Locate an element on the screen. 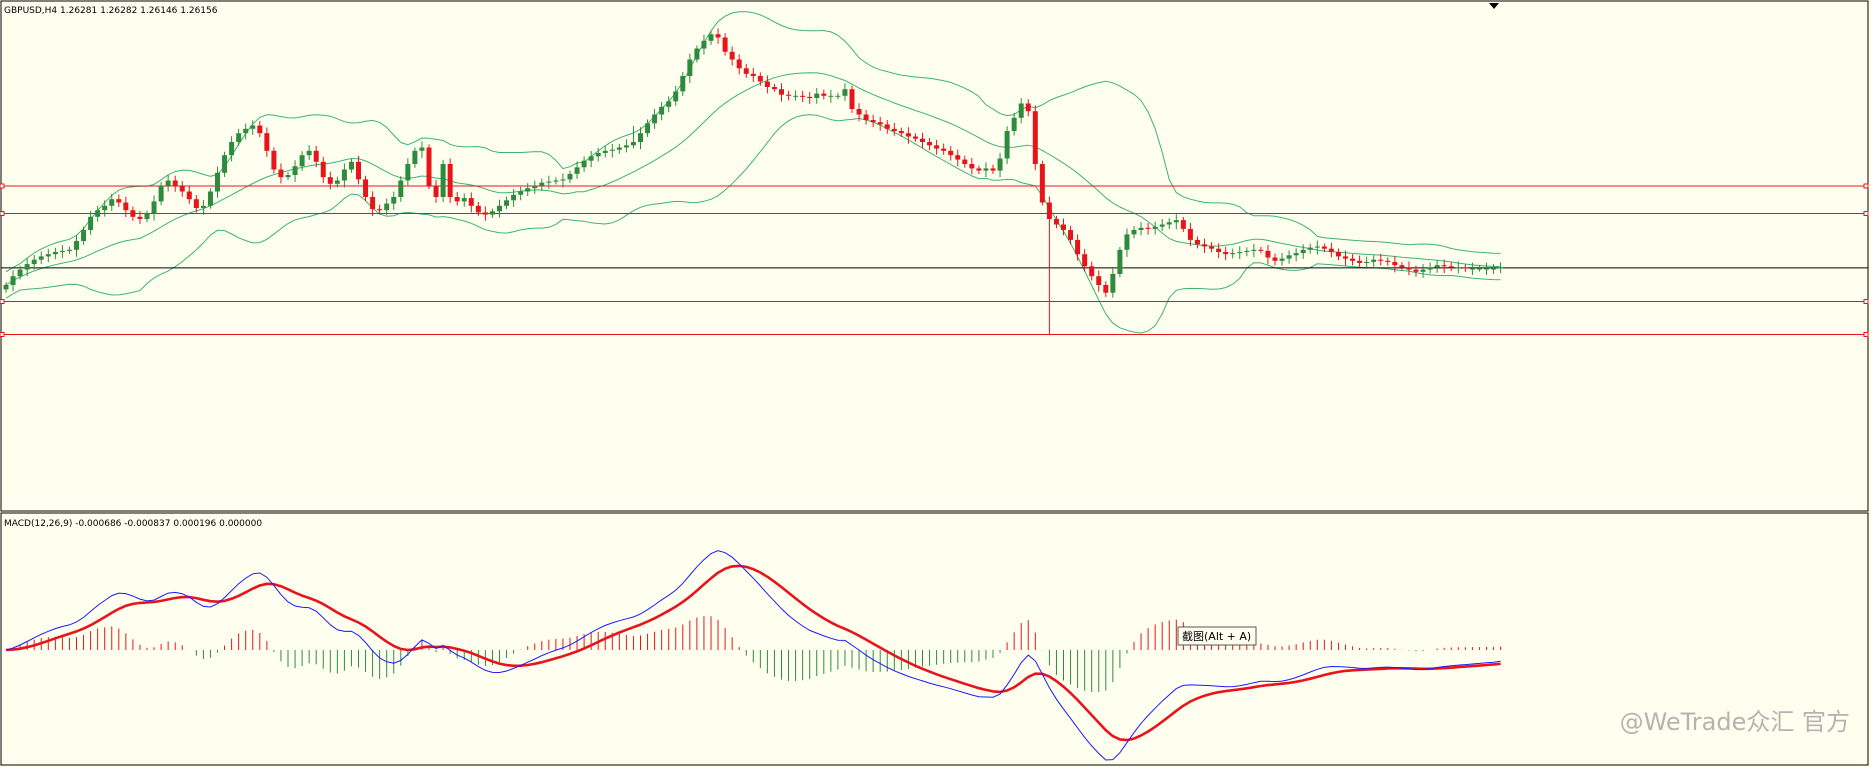  tooltip-box is located at coordinates (1217, 636).